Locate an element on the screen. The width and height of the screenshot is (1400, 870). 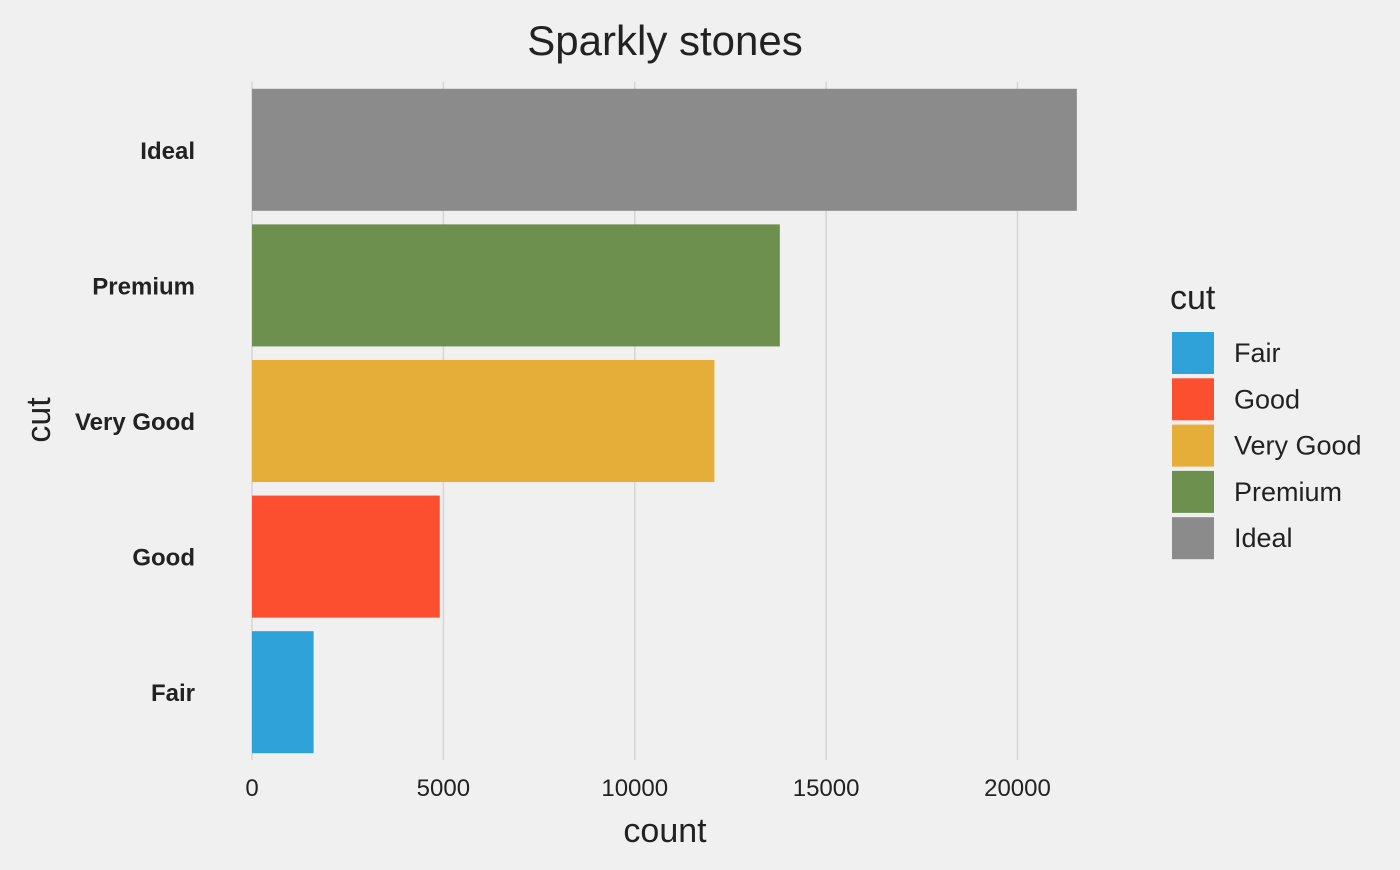
bar-fair is located at coordinates (283, 692).